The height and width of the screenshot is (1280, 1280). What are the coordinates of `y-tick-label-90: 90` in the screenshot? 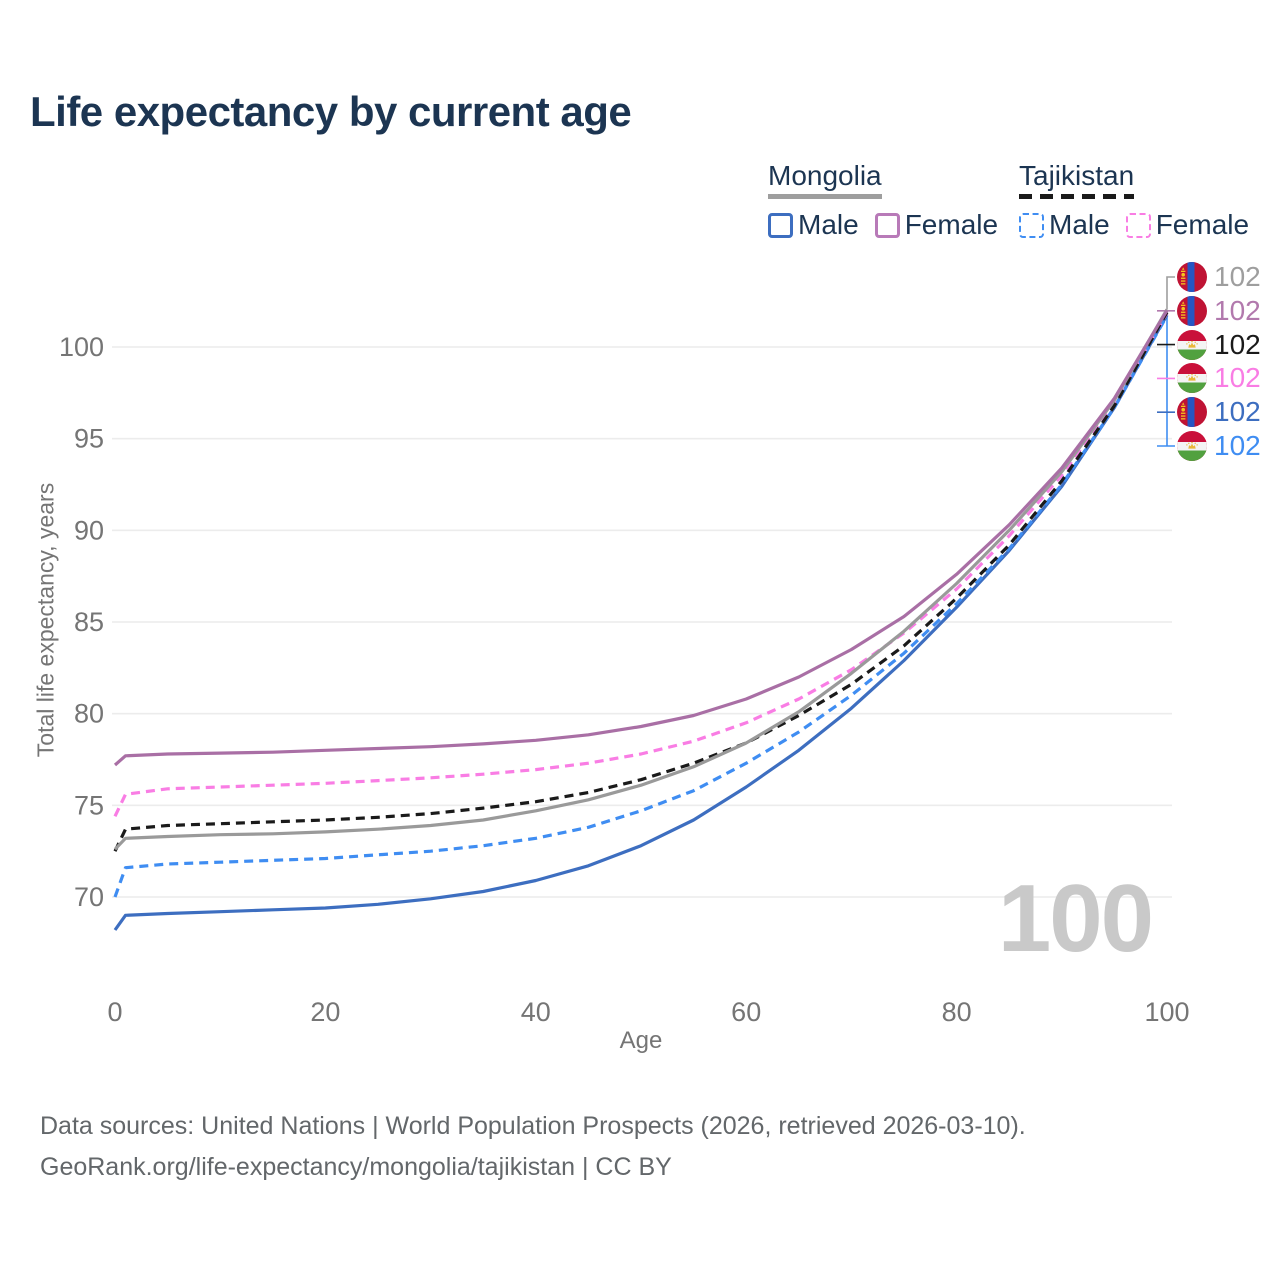 It's located at (89, 530).